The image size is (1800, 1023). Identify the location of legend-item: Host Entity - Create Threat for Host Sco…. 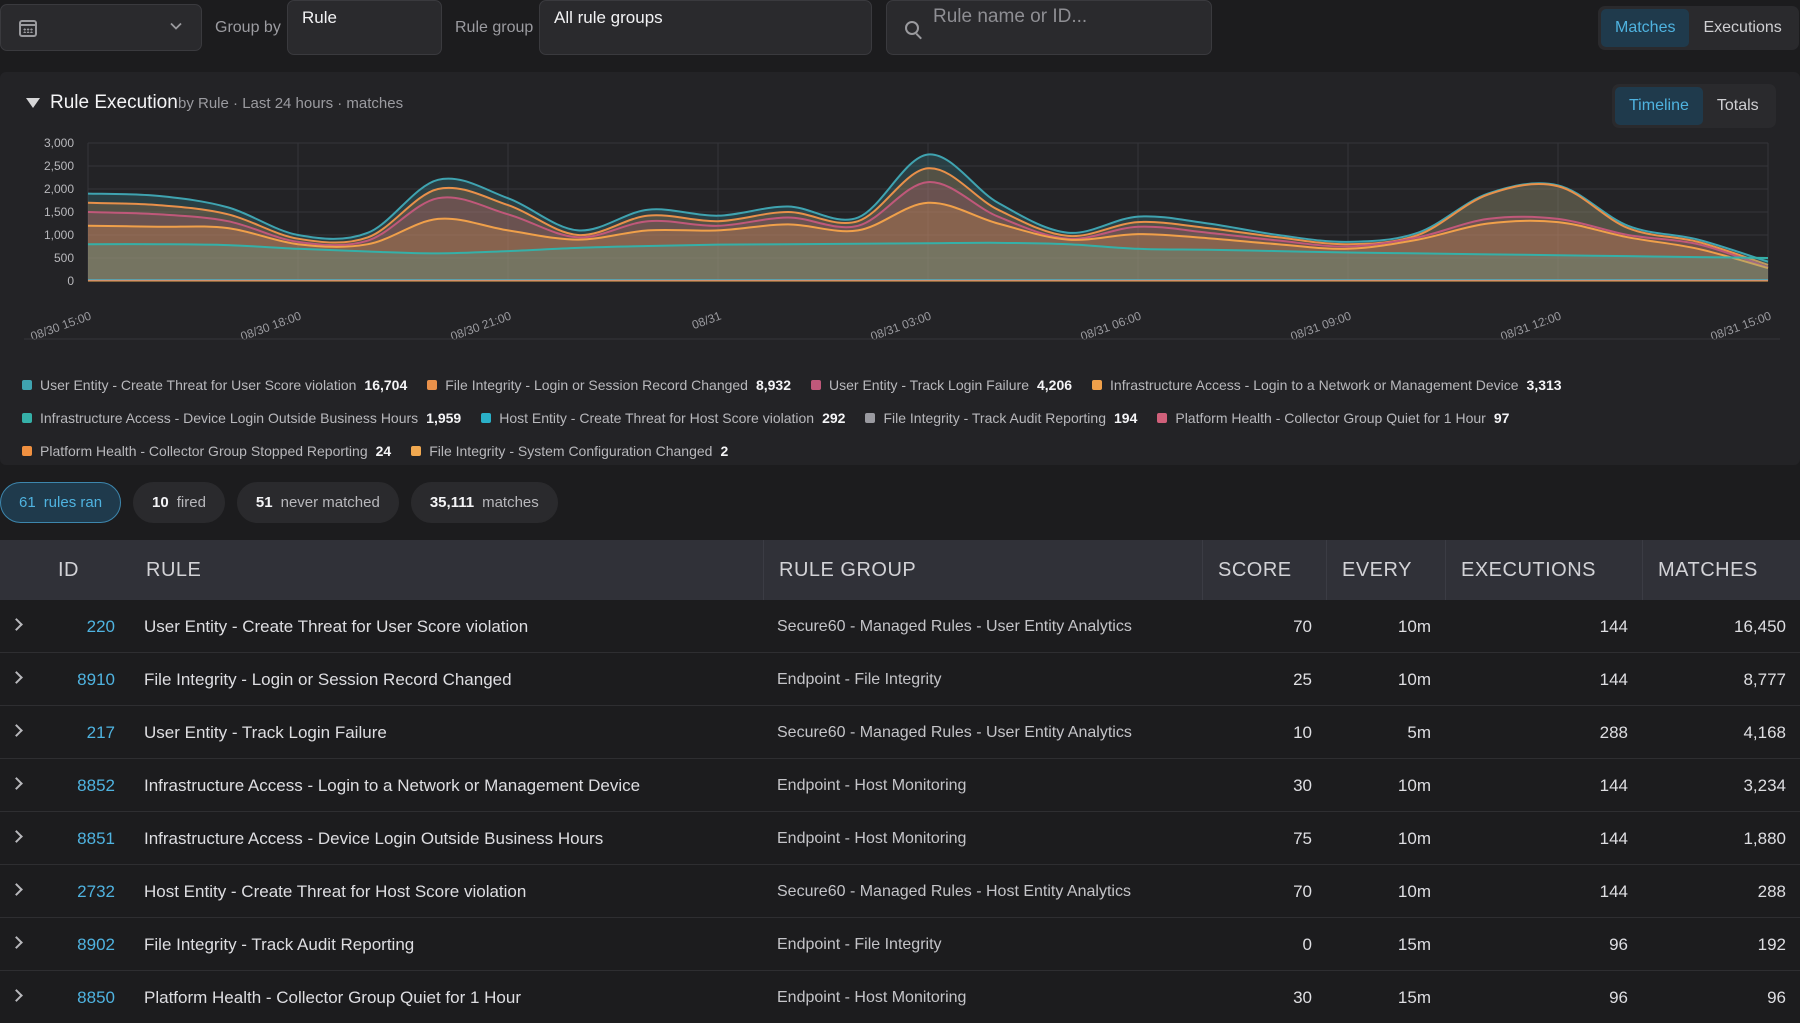
(663, 418).